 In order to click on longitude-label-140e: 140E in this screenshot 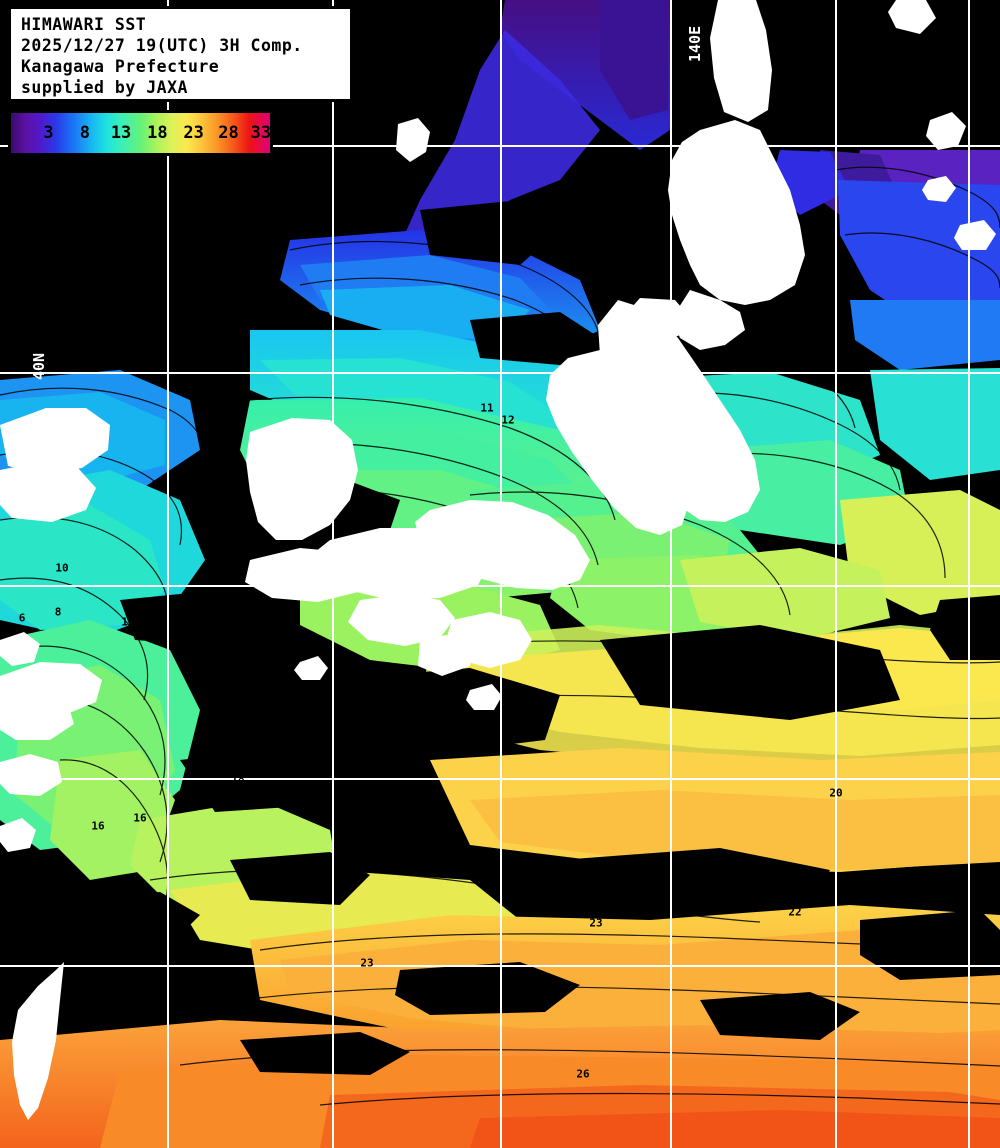, I will do `click(695, 43)`.